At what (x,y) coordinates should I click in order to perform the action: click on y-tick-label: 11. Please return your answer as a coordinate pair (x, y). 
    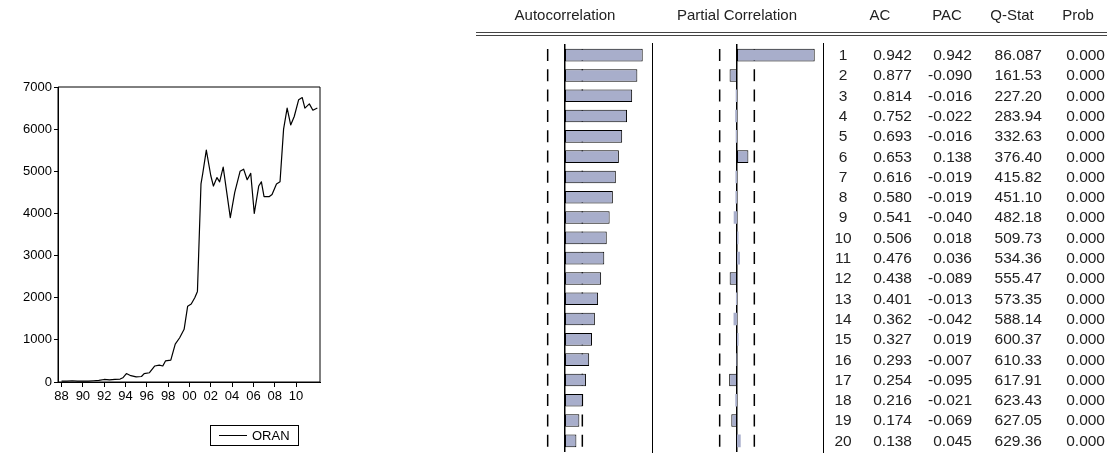
    Looking at the image, I should click on (843, 258).